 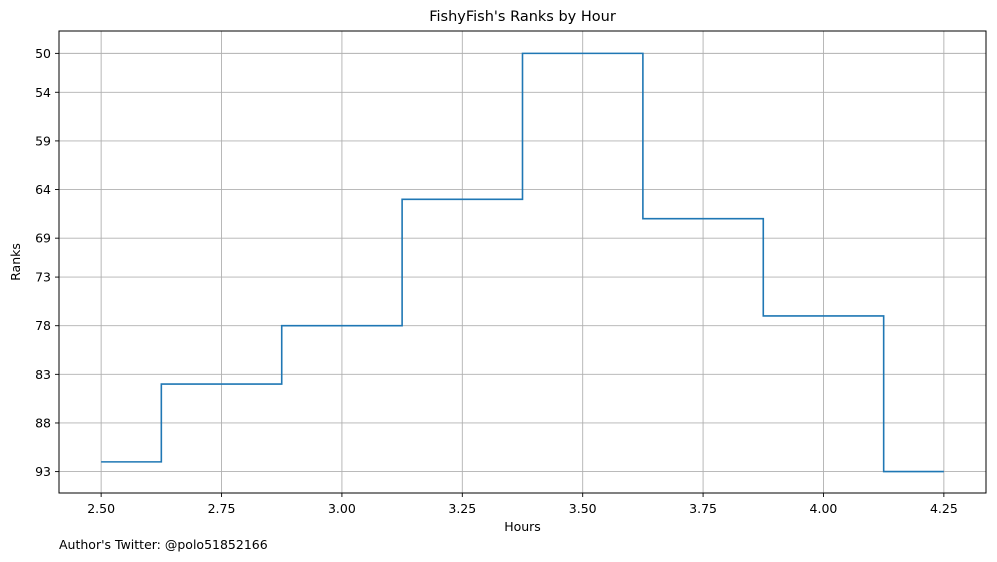 What do you see at coordinates (43, 189) in the screenshot?
I see `y-tick-label: 64` at bounding box center [43, 189].